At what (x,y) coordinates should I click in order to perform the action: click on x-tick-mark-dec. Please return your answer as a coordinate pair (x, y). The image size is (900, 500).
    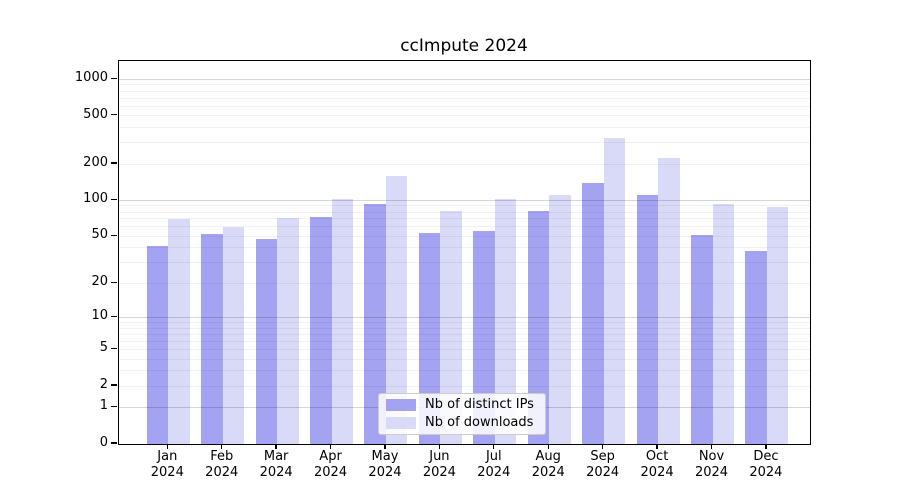
    Looking at the image, I should click on (766, 446).